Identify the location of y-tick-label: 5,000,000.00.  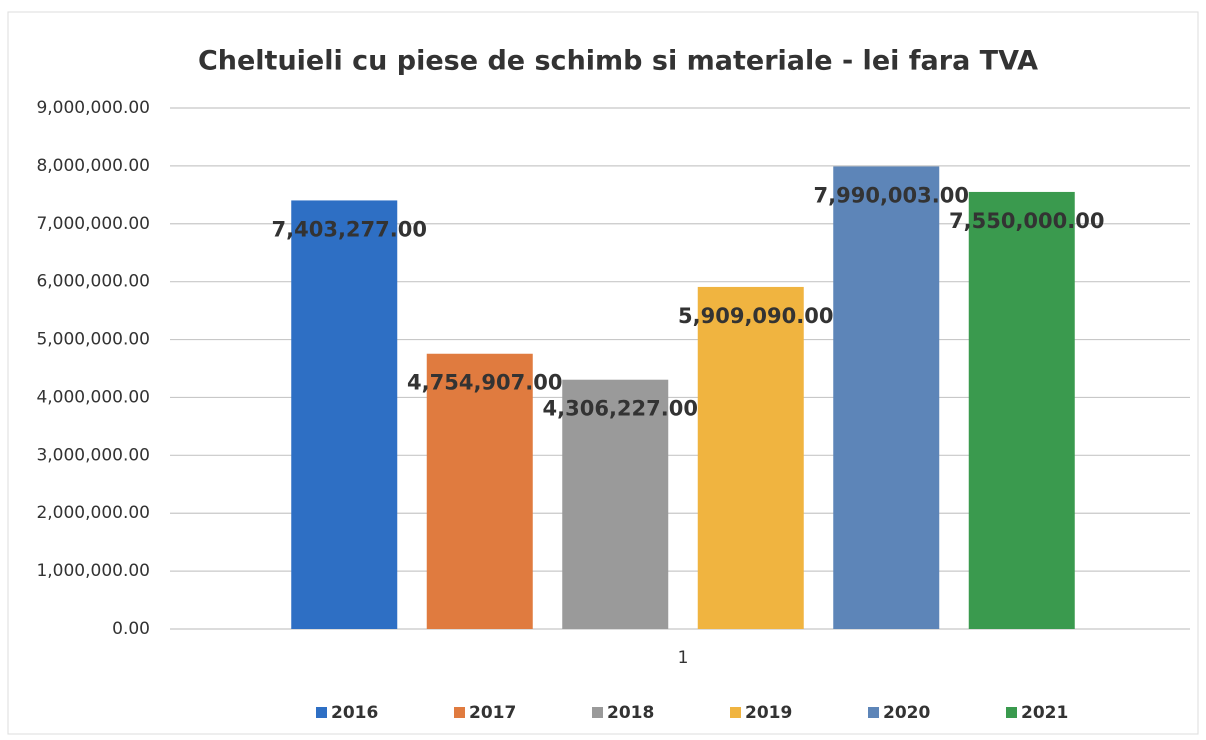
(93, 340).